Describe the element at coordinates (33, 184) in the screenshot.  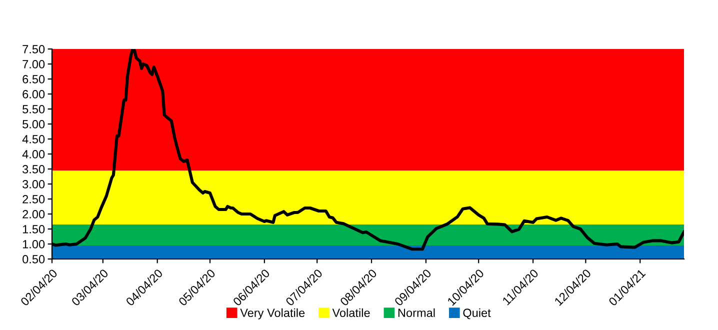
I see `y-tick-label: 3.00` at that location.